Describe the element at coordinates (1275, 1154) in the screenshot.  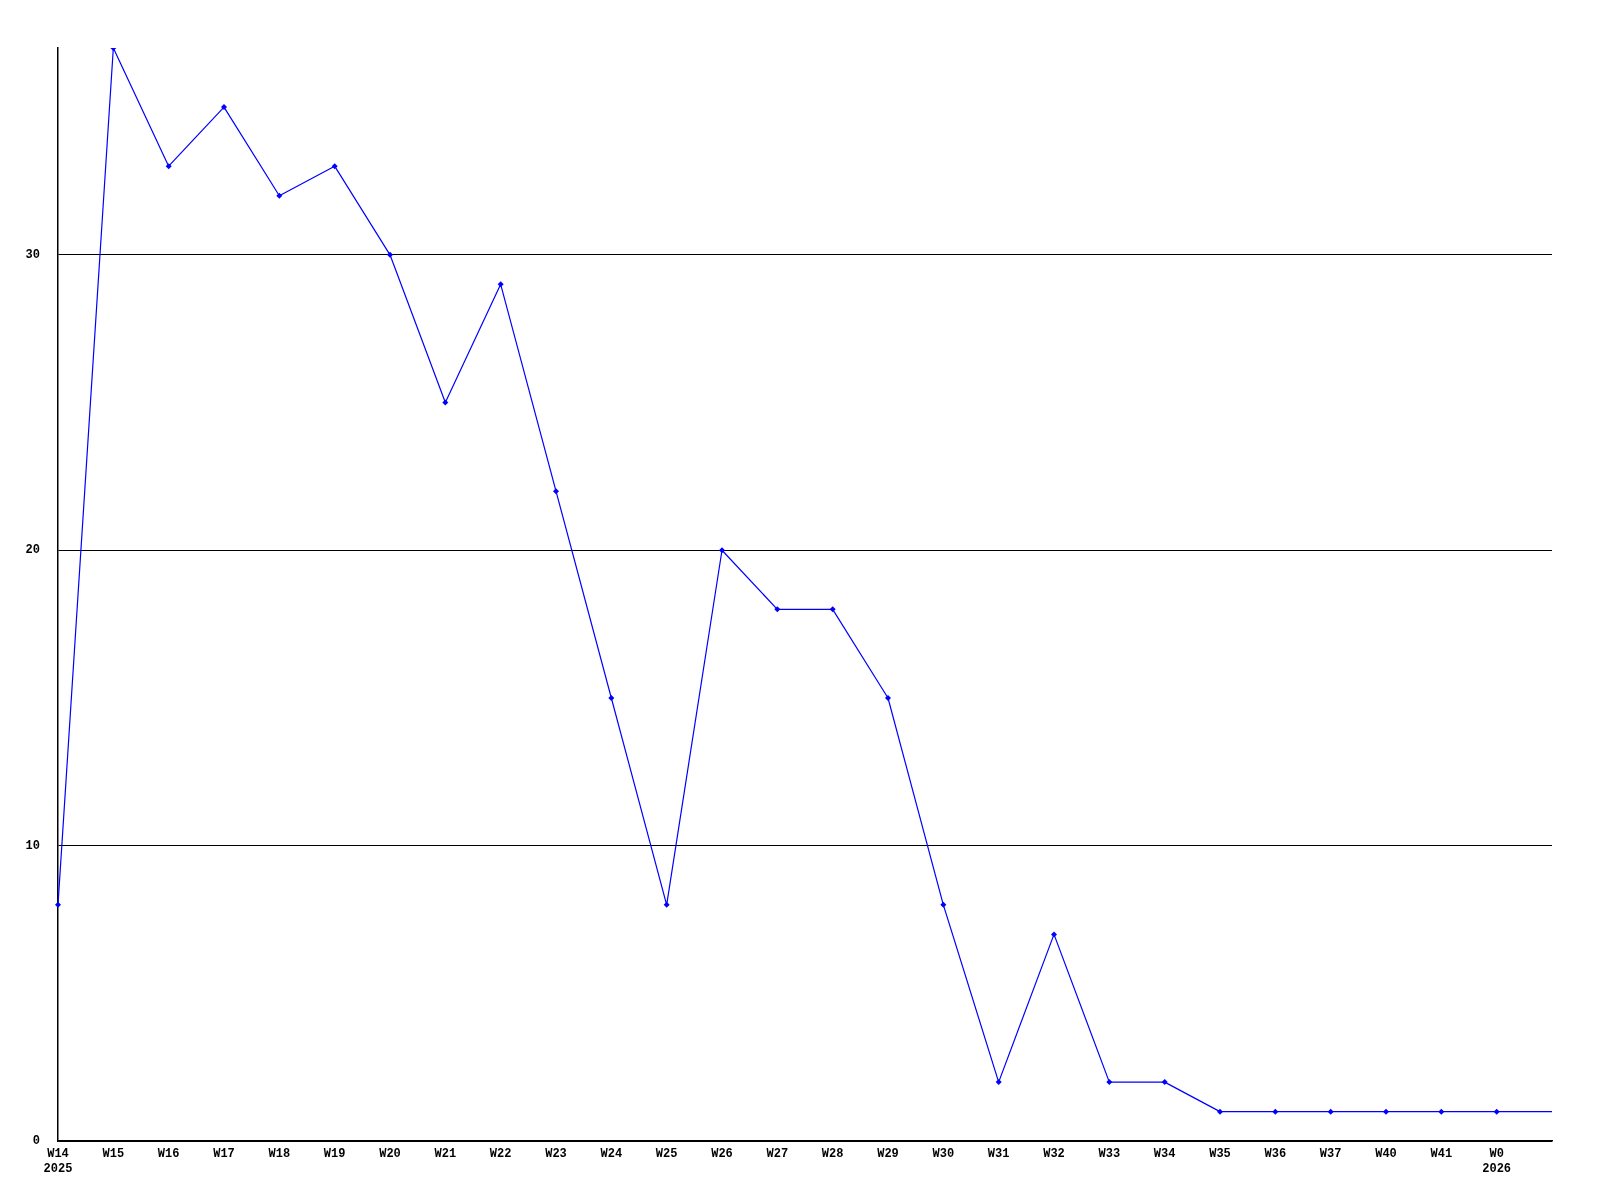
I see `x-tick-label: W36` at that location.